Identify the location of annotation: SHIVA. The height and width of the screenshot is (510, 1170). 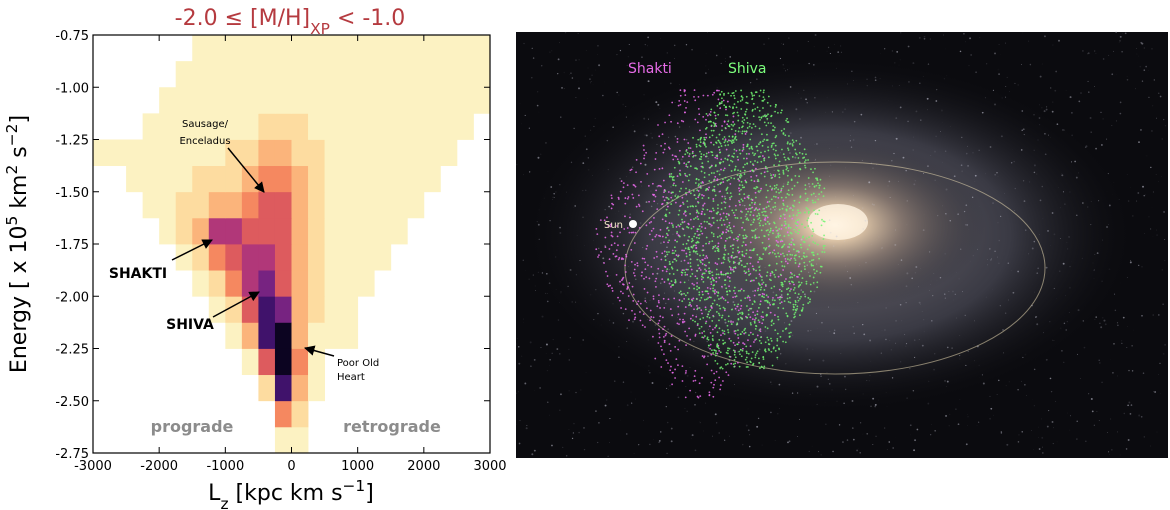
(190, 325).